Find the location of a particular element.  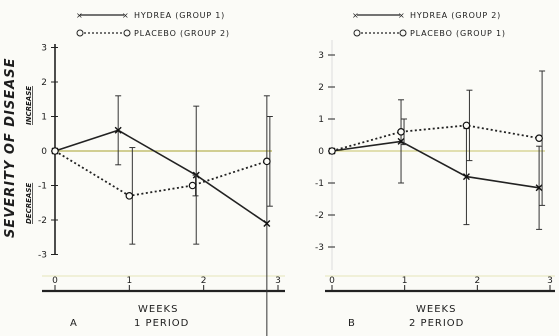

panel-a-xtick-label: 2 is located at coordinates (204, 281).